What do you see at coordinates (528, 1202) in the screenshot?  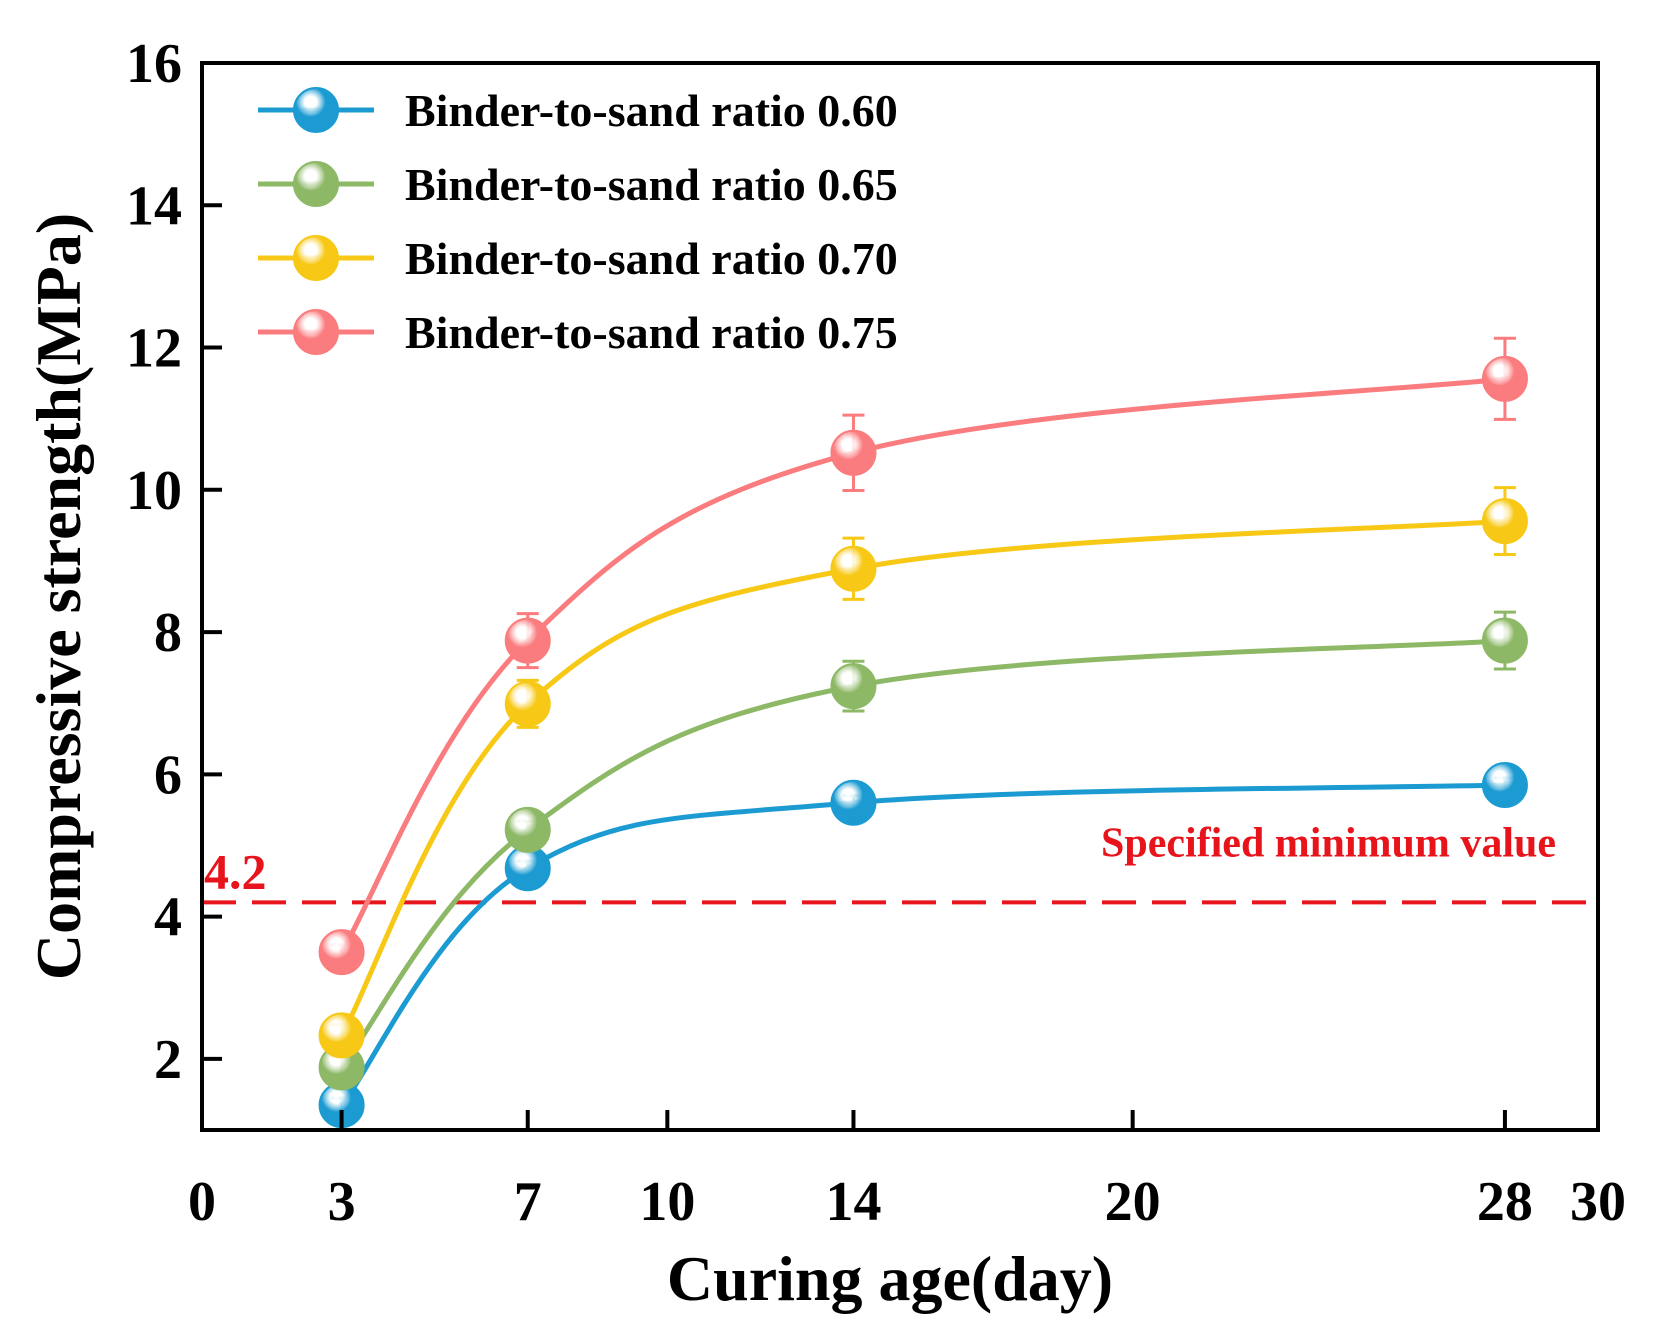 I see `x-tick-label: 7` at bounding box center [528, 1202].